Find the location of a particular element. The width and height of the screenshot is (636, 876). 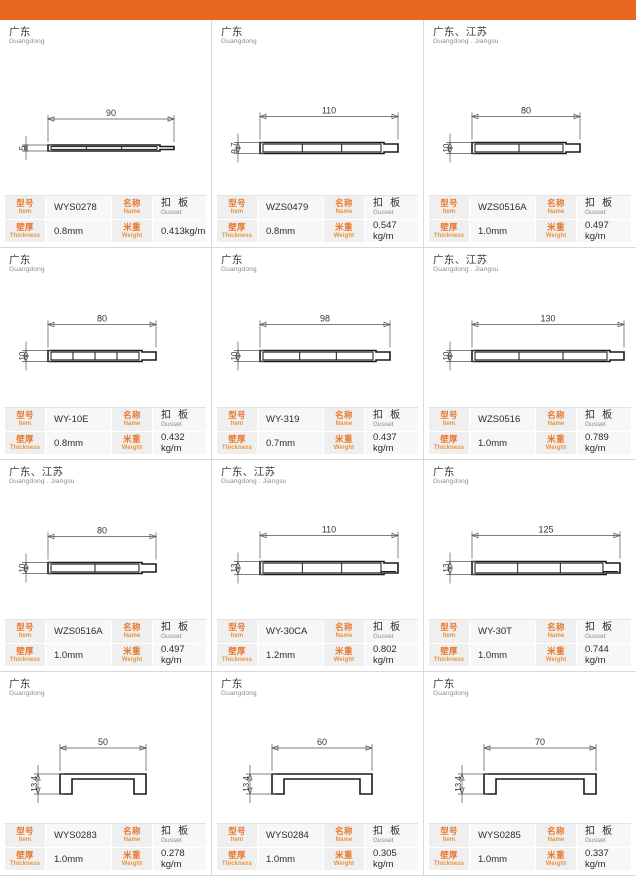

product-card: 广东 Guangdong 50 13.4 型号 Item WYS0283 is located at coordinates (106, 774).